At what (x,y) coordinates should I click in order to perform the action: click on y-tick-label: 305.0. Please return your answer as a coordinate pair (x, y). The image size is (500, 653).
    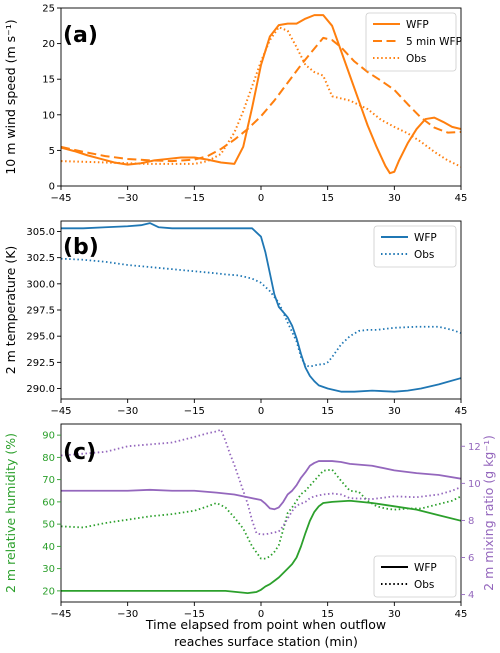
    Looking at the image, I should click on (40, 232).